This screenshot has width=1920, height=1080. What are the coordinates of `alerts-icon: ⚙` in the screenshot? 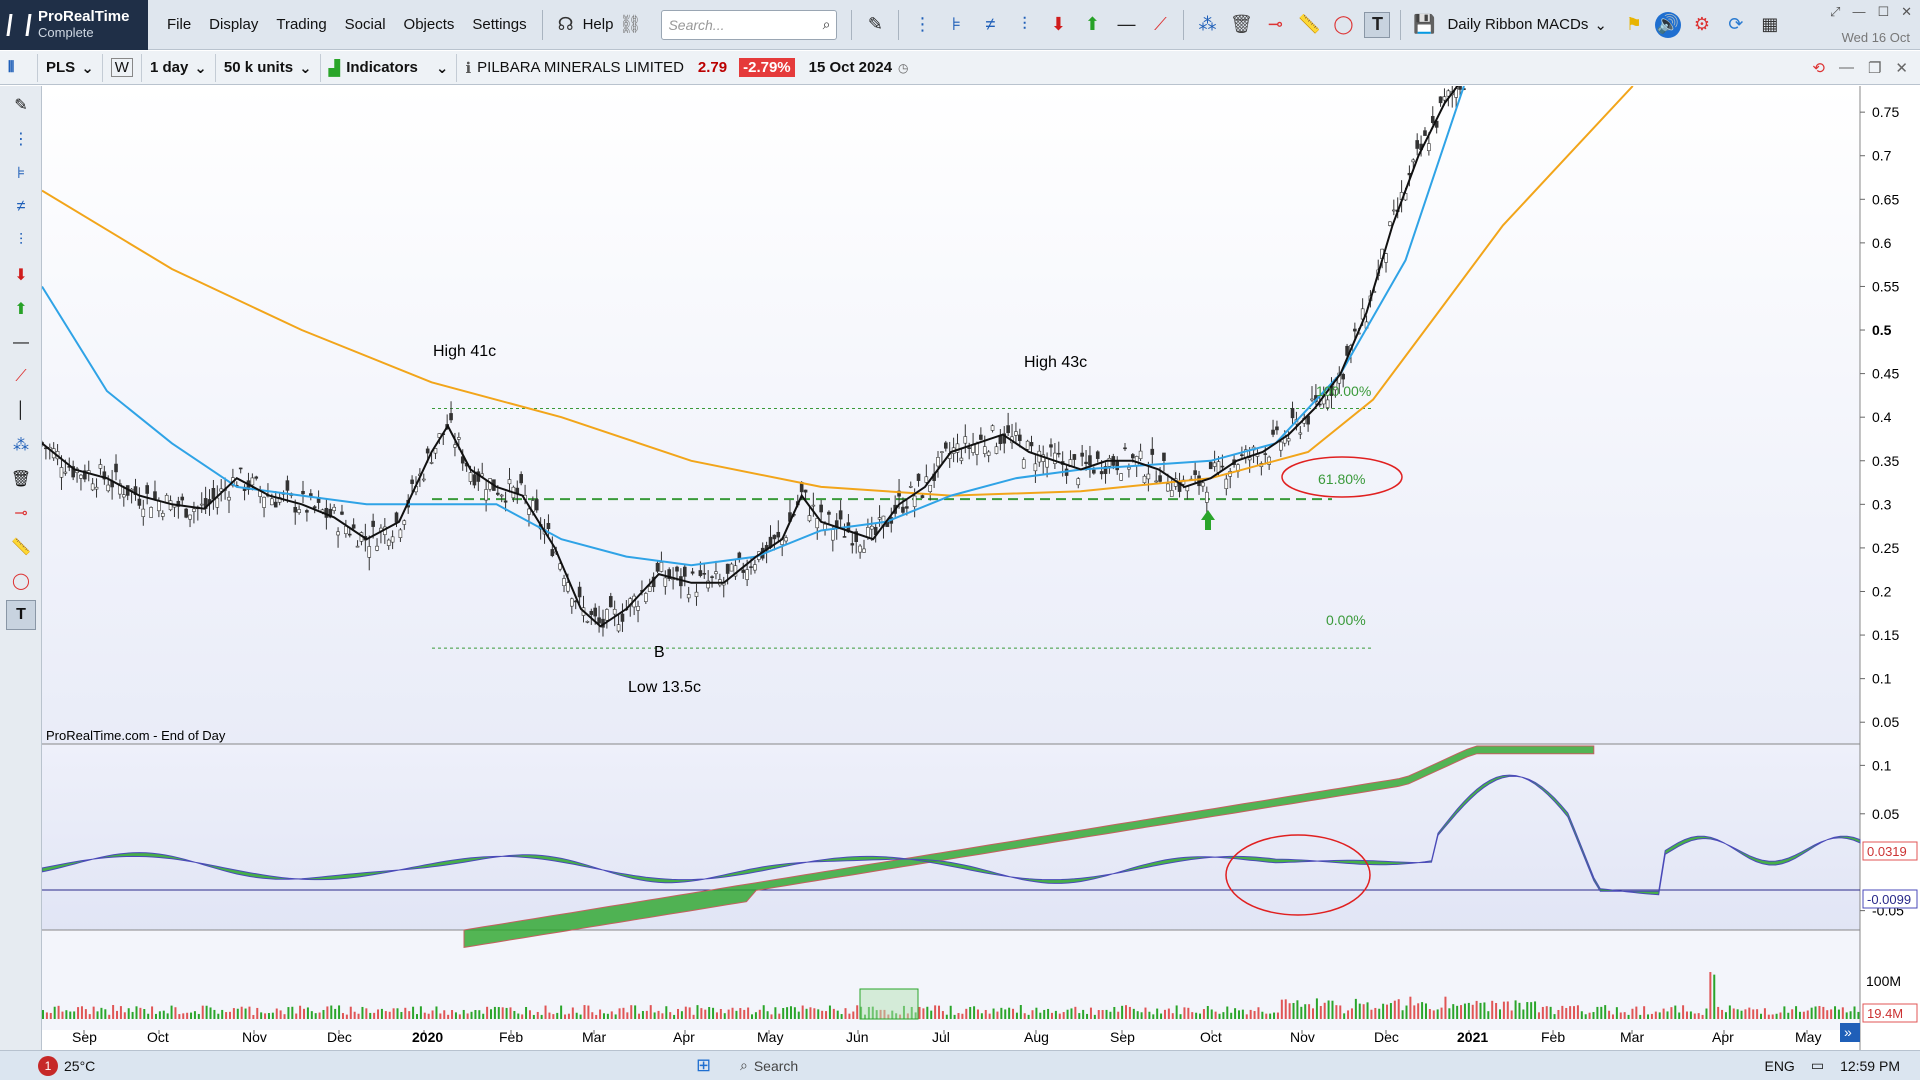 It's located at (1701, 24).